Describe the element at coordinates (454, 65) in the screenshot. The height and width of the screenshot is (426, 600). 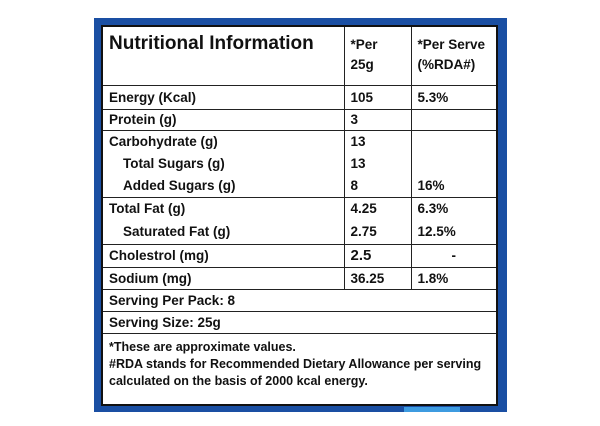
I see `col-header-per-serve-line2: (%RDA#)` at that location.